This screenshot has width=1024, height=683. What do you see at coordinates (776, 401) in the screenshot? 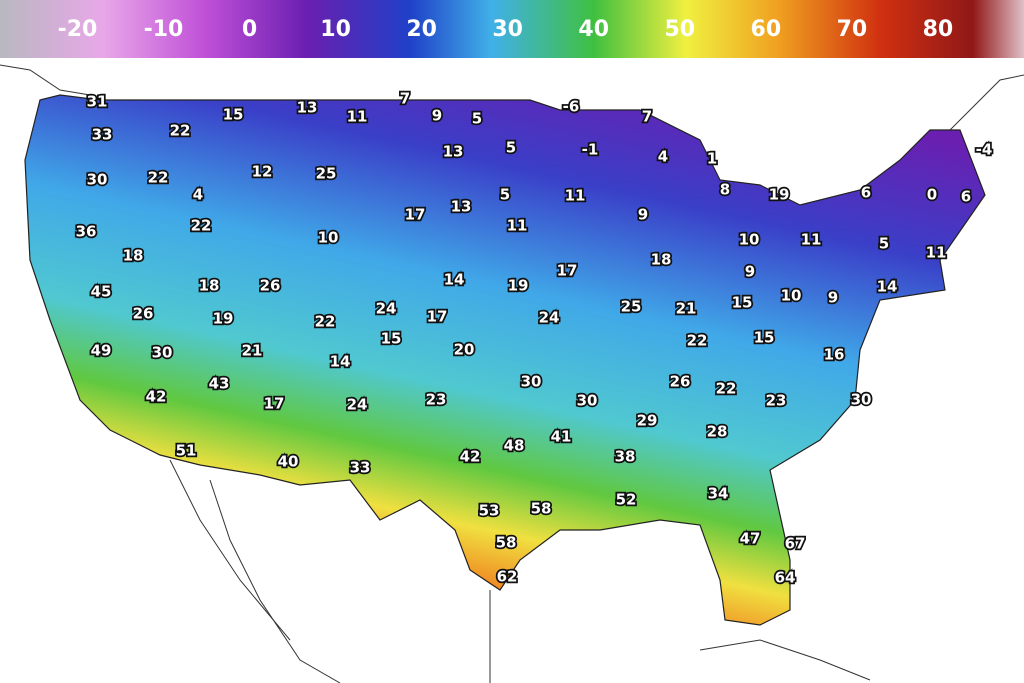
I see `temperature-label: 23` at bounding box center [776, 401].